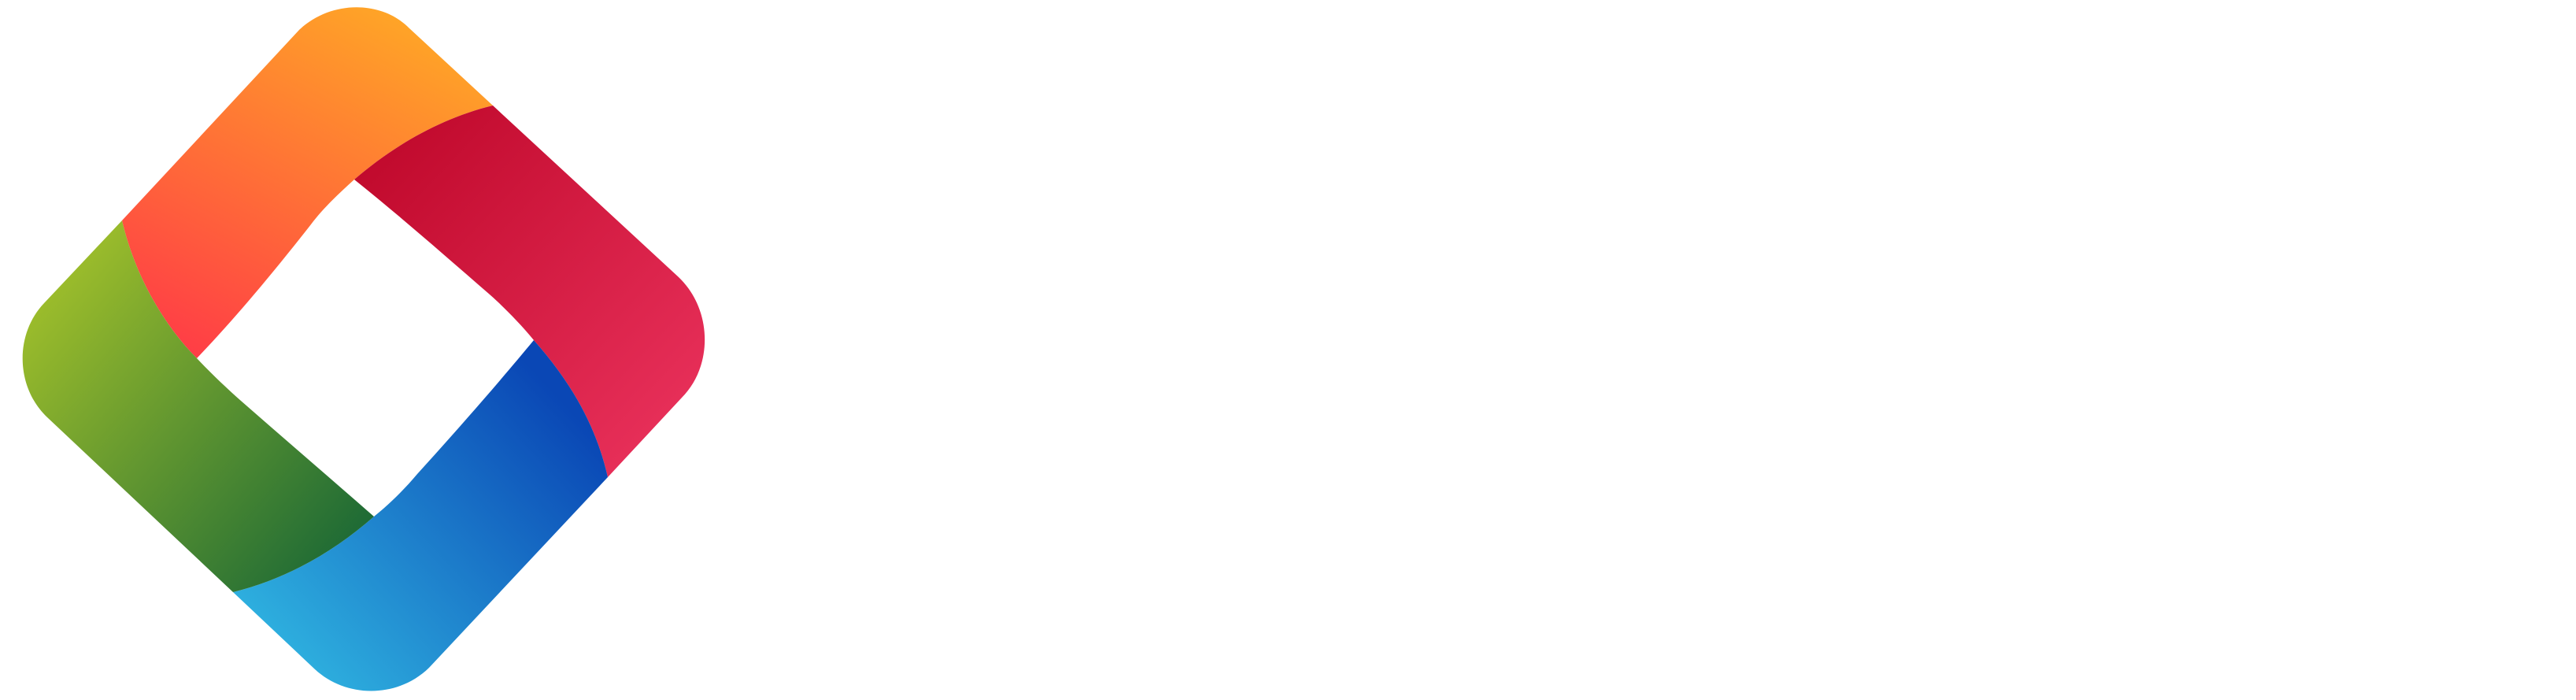 This screenshot has height=700, width=2576. What do you see at coordinates (198, 406) in the screenshot?
I see `logo-segment-green` at bounding box center [198, 406].